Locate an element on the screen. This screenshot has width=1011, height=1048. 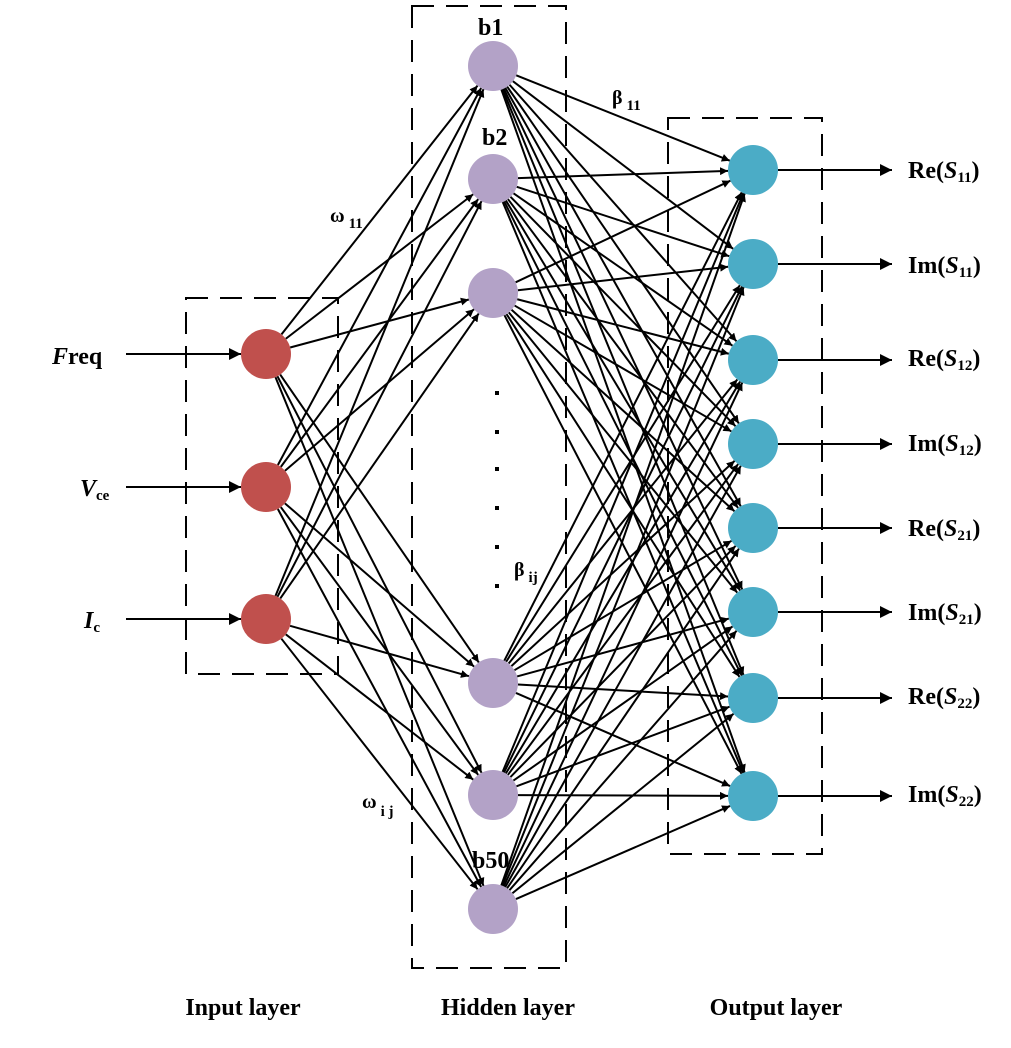
output-label-re-s21: Re(S21) is located at coordinates (944, 530).